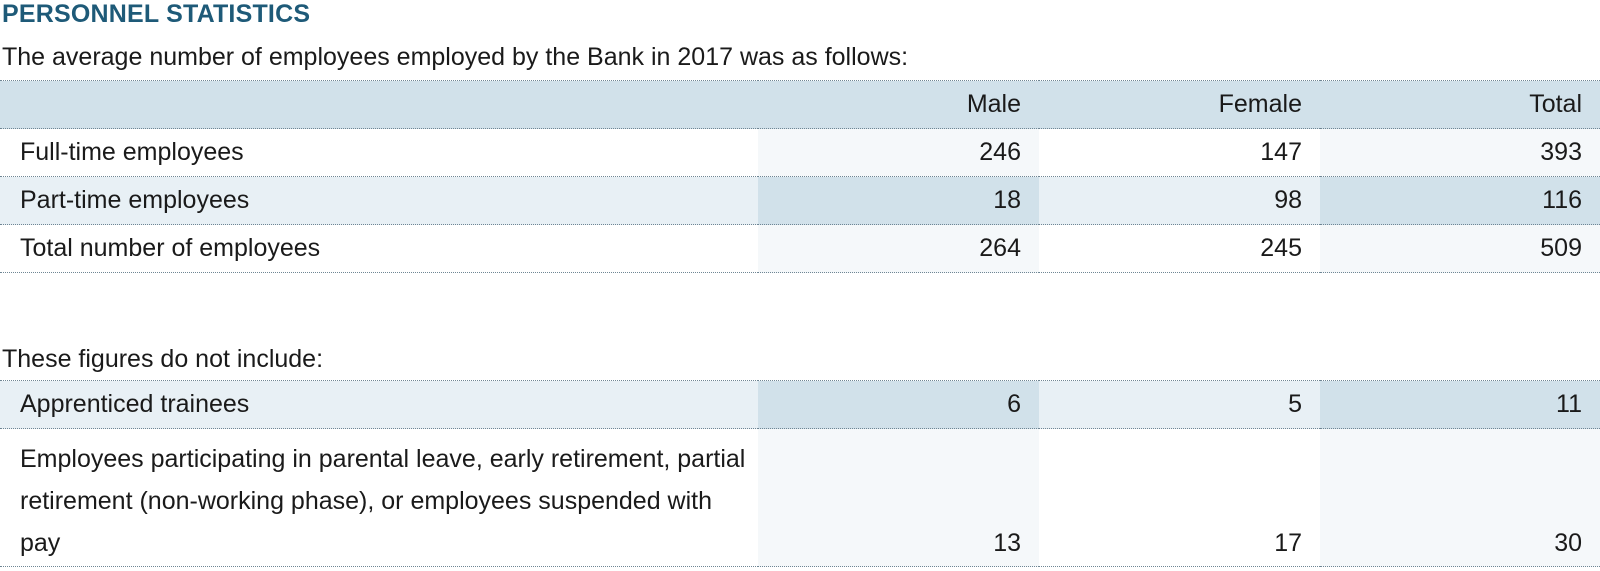  I want to click on female-value: 5, so click(1179, 404).